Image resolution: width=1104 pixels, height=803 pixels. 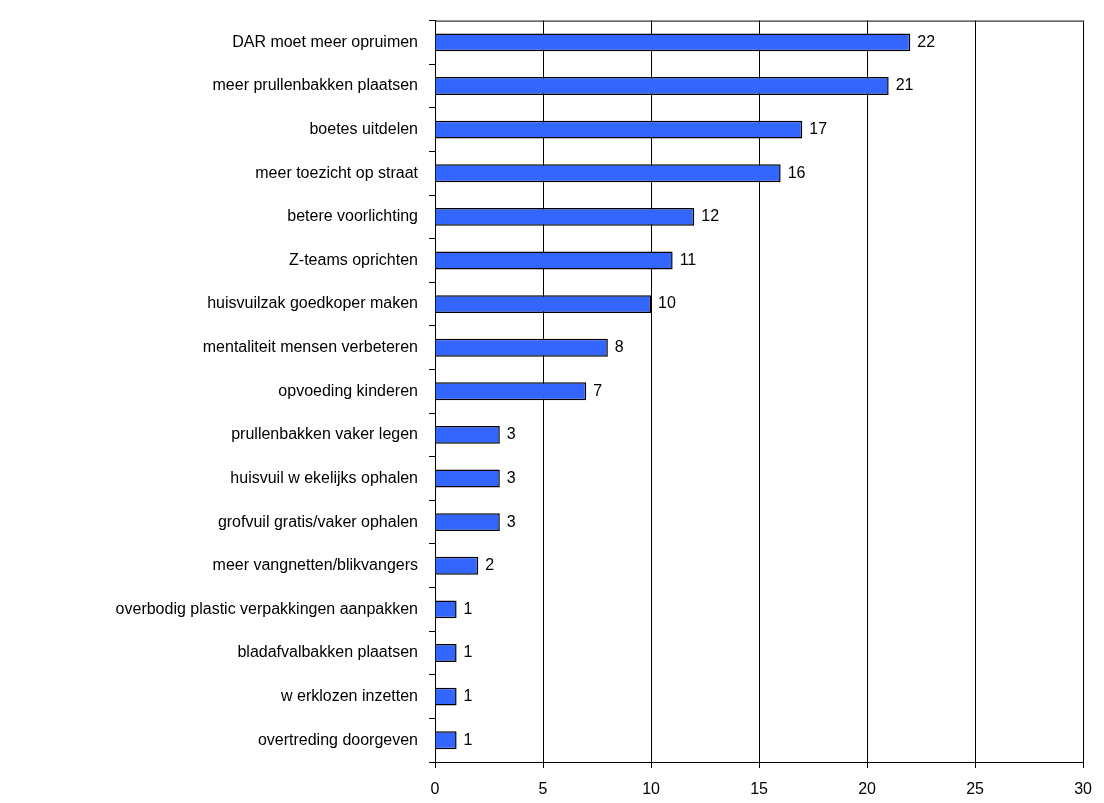 What do you see at coordinates (310, 347) in the screenshot?
I see `y-tick-label: mentaliteit mensen verbeteren` at bounding box center [310, 347].